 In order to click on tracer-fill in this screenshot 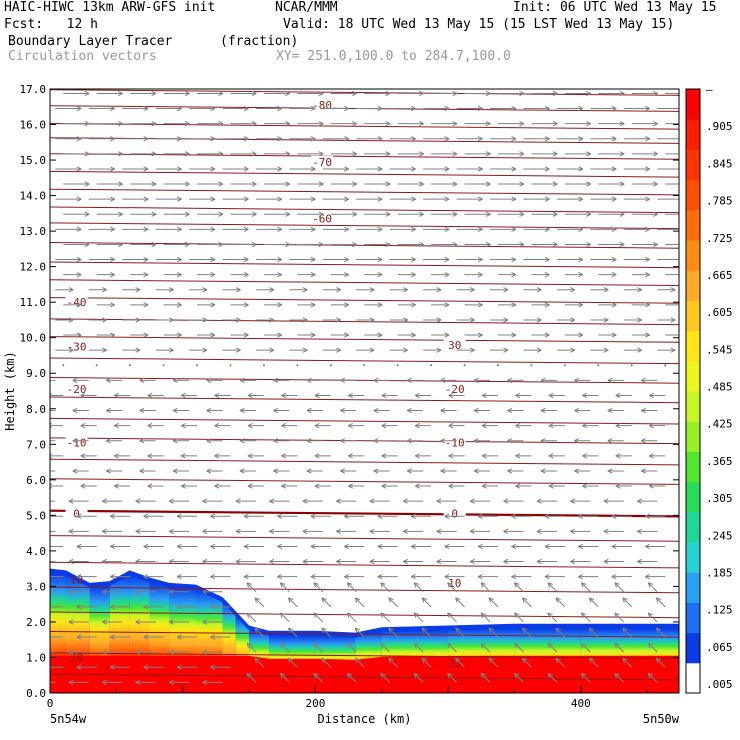, I will do `click(364, 630)`.